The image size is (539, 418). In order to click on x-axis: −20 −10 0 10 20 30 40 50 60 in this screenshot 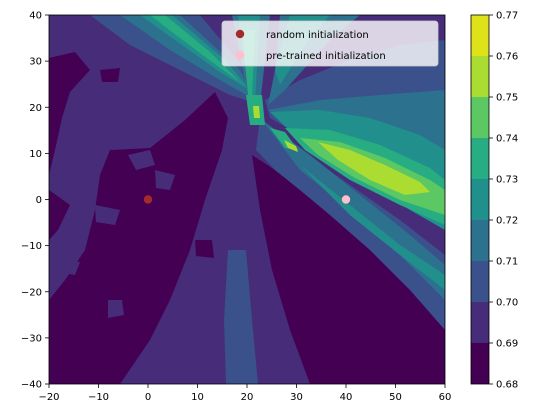, I will do `click(244, 393)`.